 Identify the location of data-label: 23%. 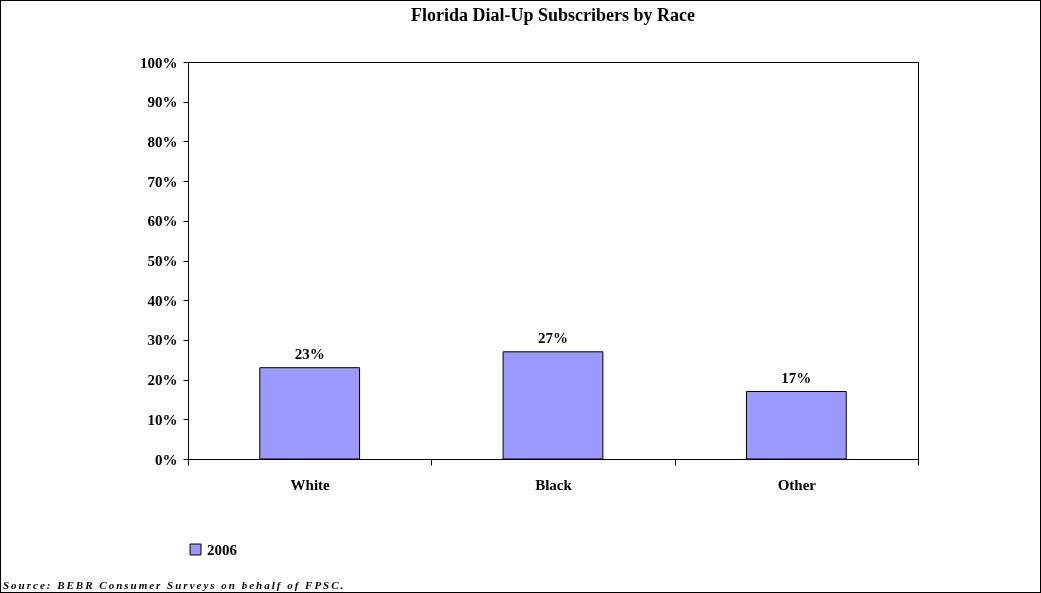
(309, 353).